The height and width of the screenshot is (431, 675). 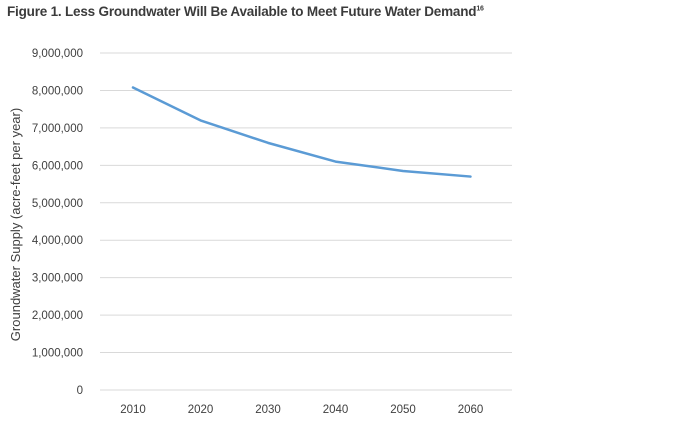 I want to click on x-tick-label: 2060, so click(x=471, y=410).